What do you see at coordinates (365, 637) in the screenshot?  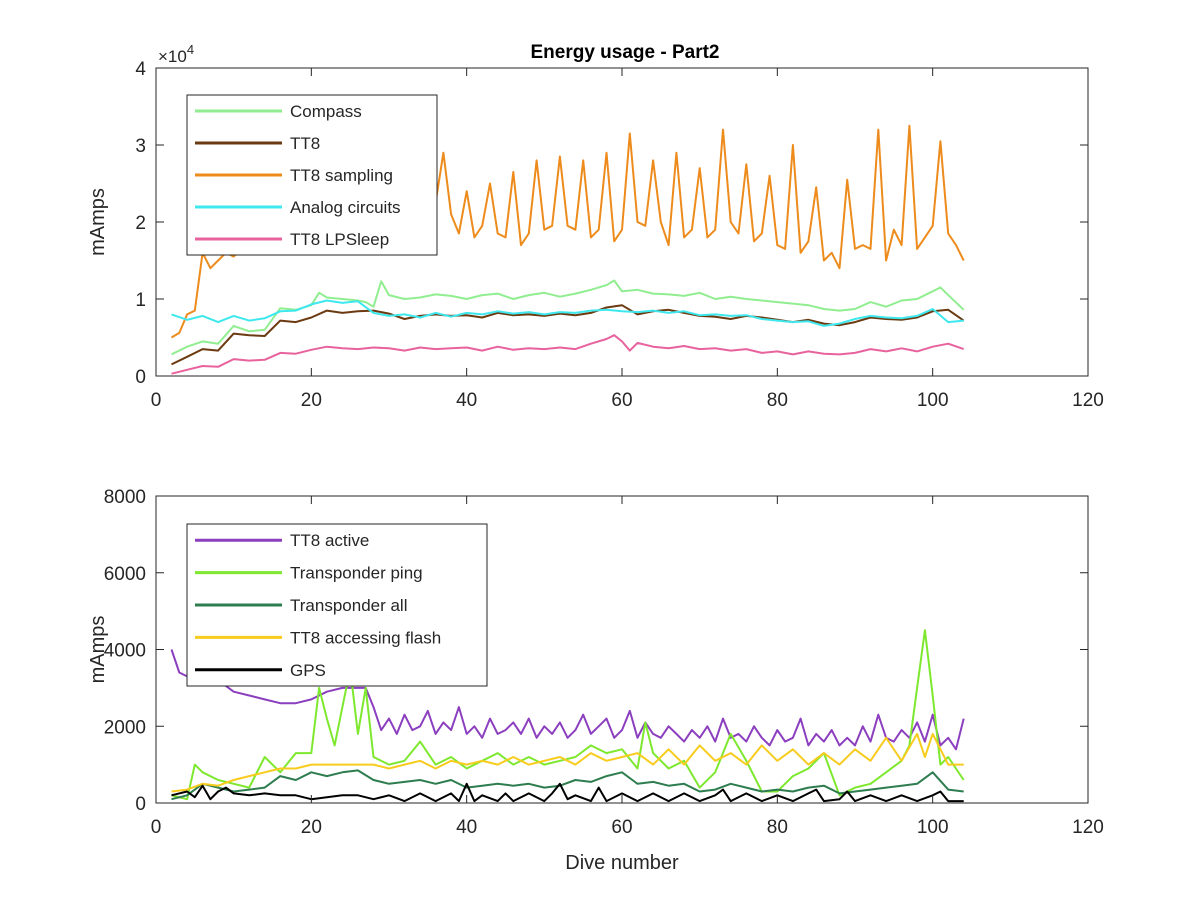 I see `bottom-legend-label: TT8 accessing flash` at bounding box center [365, 637].